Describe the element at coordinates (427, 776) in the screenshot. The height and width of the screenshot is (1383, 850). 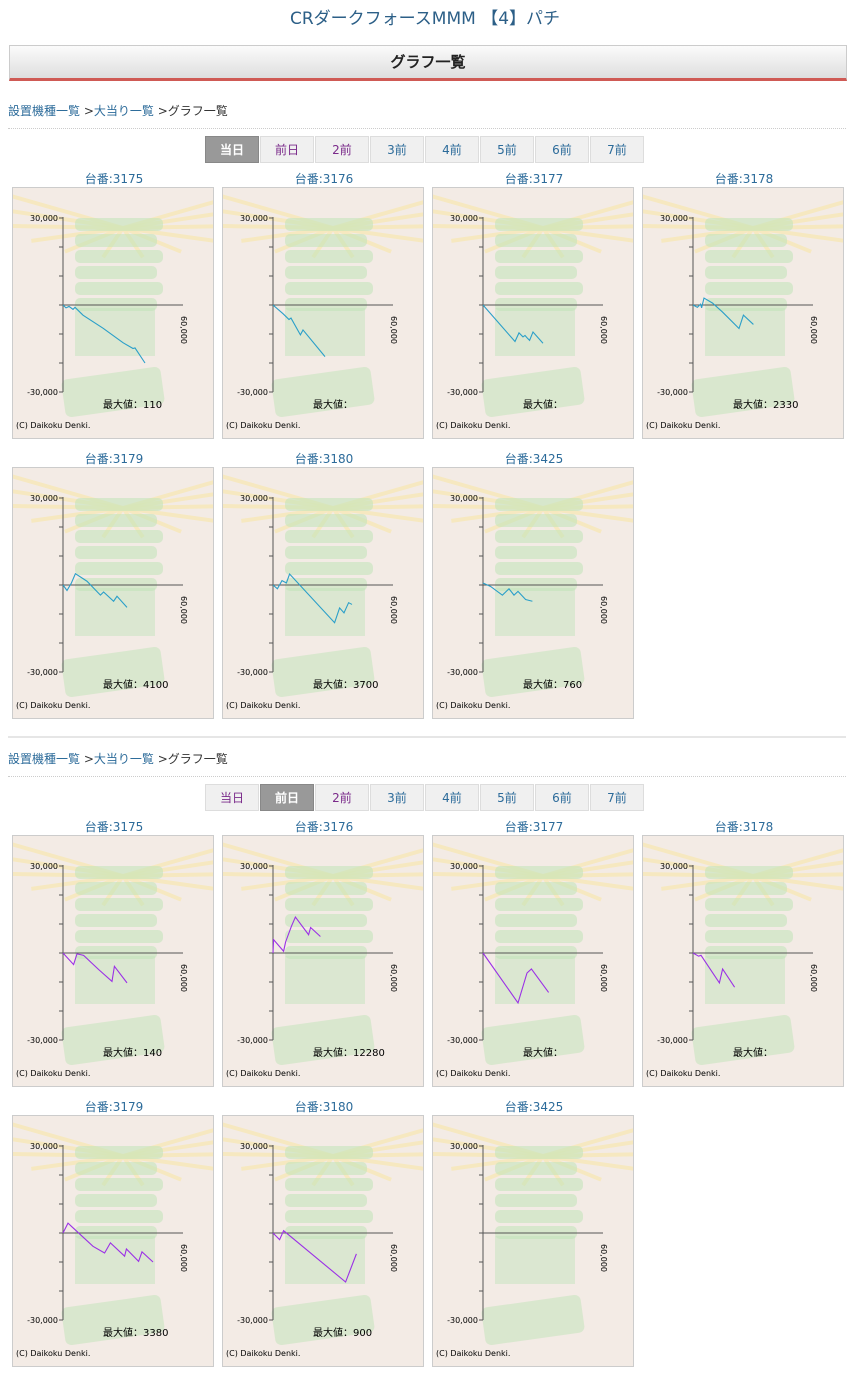
I see `divider` at that location.